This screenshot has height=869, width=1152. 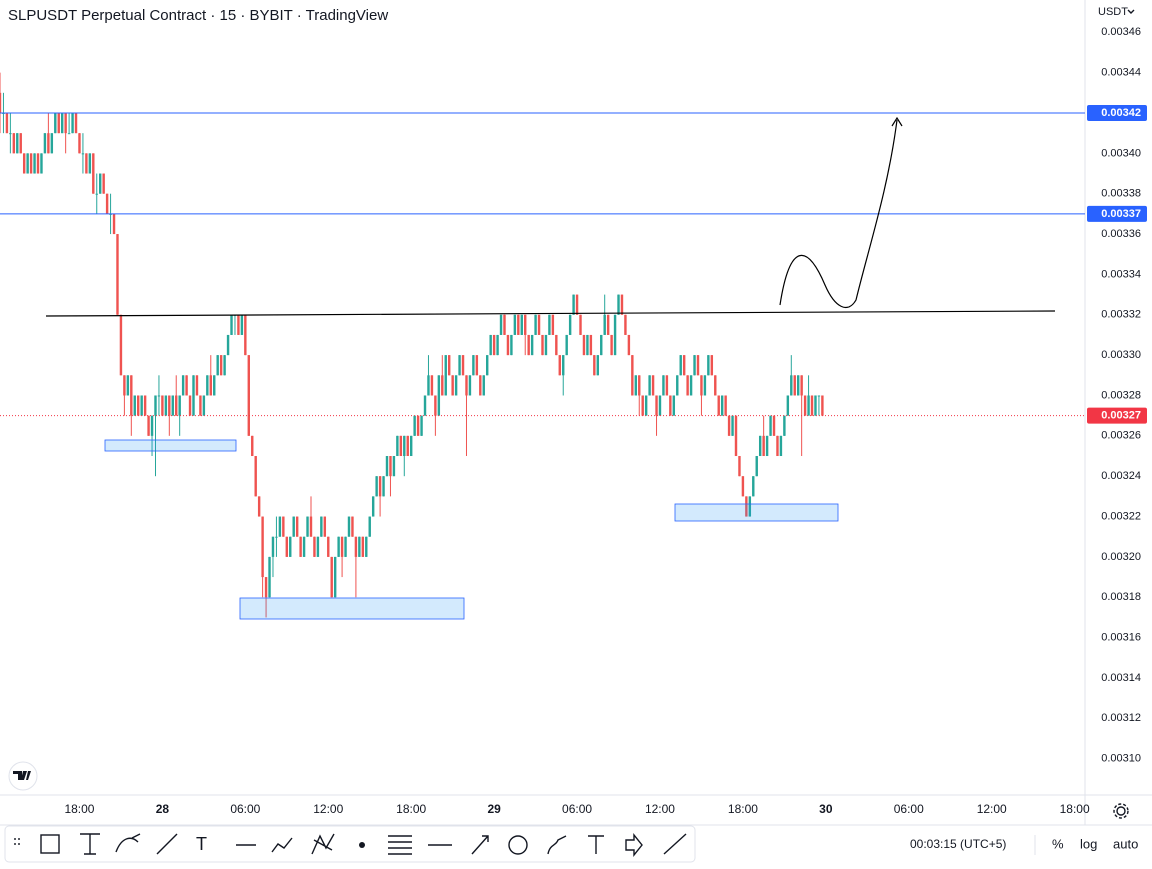 What do you see at coordinates (1125, 843) in the screenshot?
I see `auto-toggle: auto` at bounding box center [1125, 843].